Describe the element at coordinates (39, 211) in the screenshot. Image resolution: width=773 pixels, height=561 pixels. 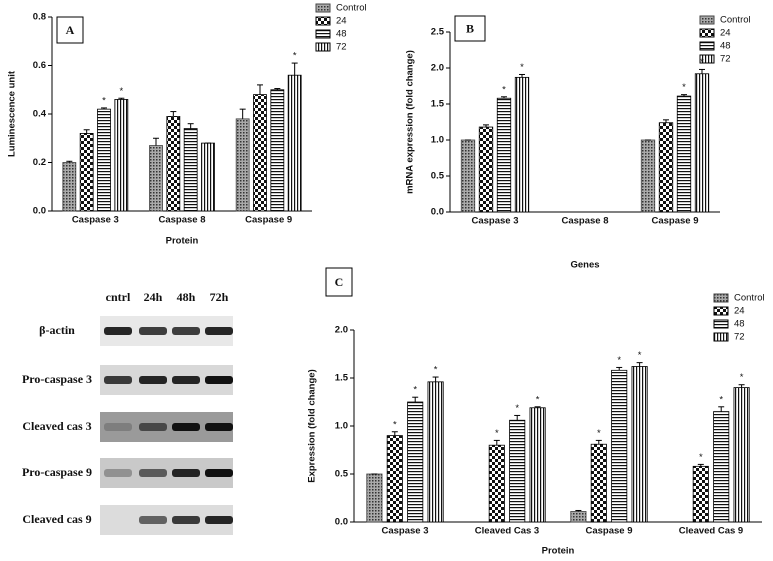
I see `y-tick-label: 0.0` at that location.